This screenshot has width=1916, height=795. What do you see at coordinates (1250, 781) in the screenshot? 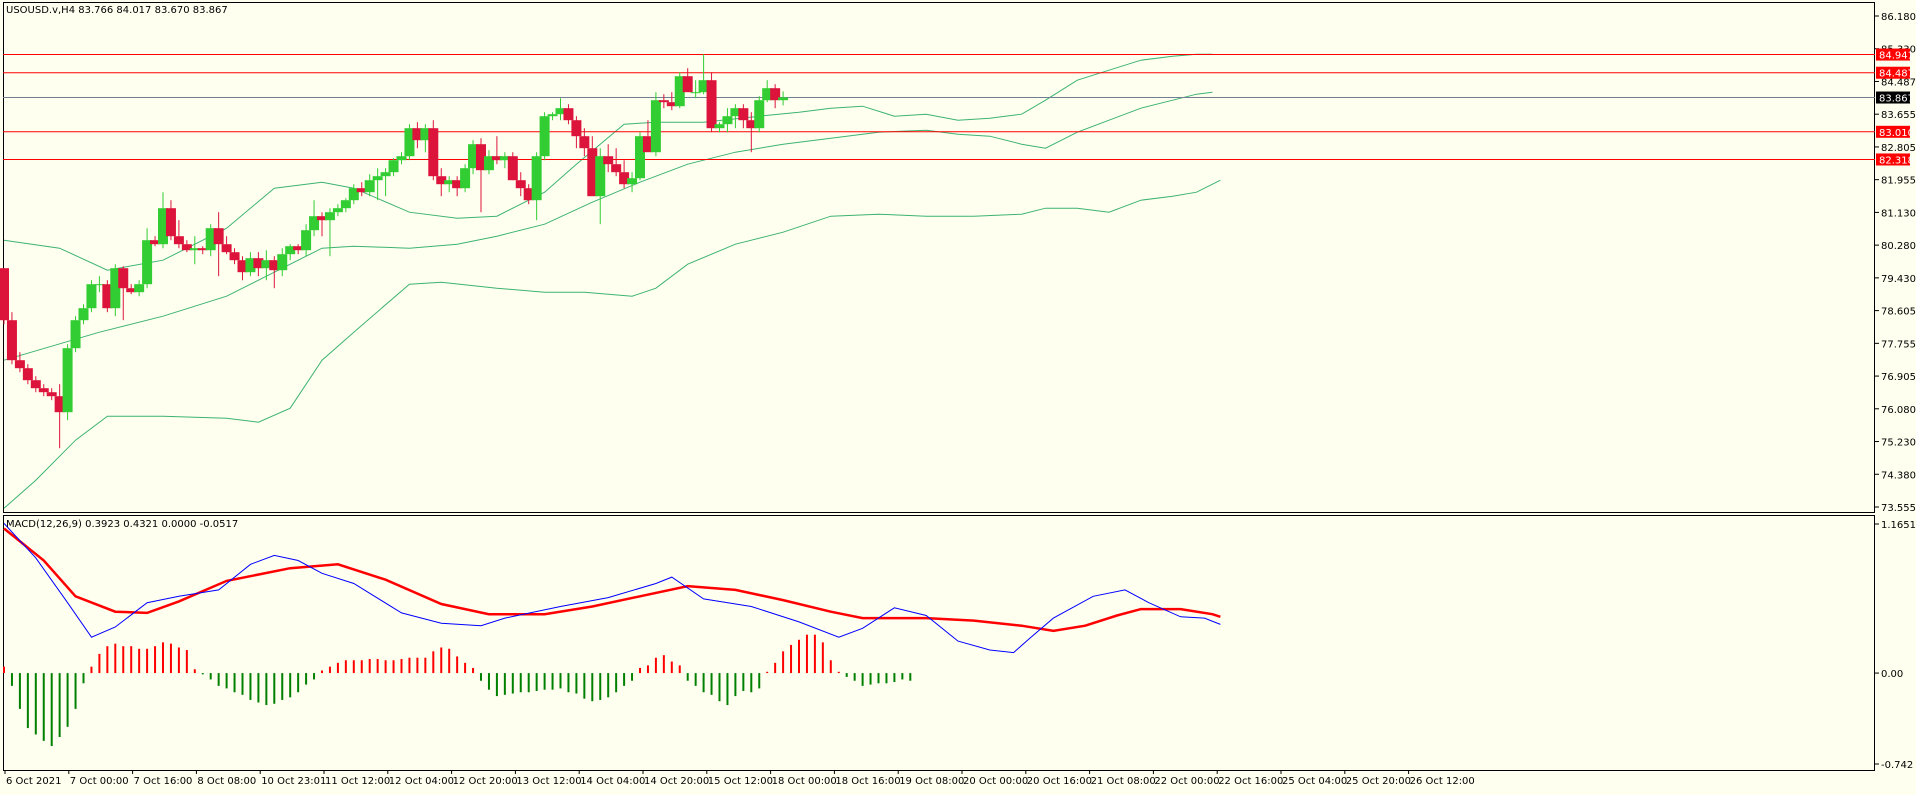
I see `x-tick-label: 22 Oct 16:00` at bounding box center [1250, 781].